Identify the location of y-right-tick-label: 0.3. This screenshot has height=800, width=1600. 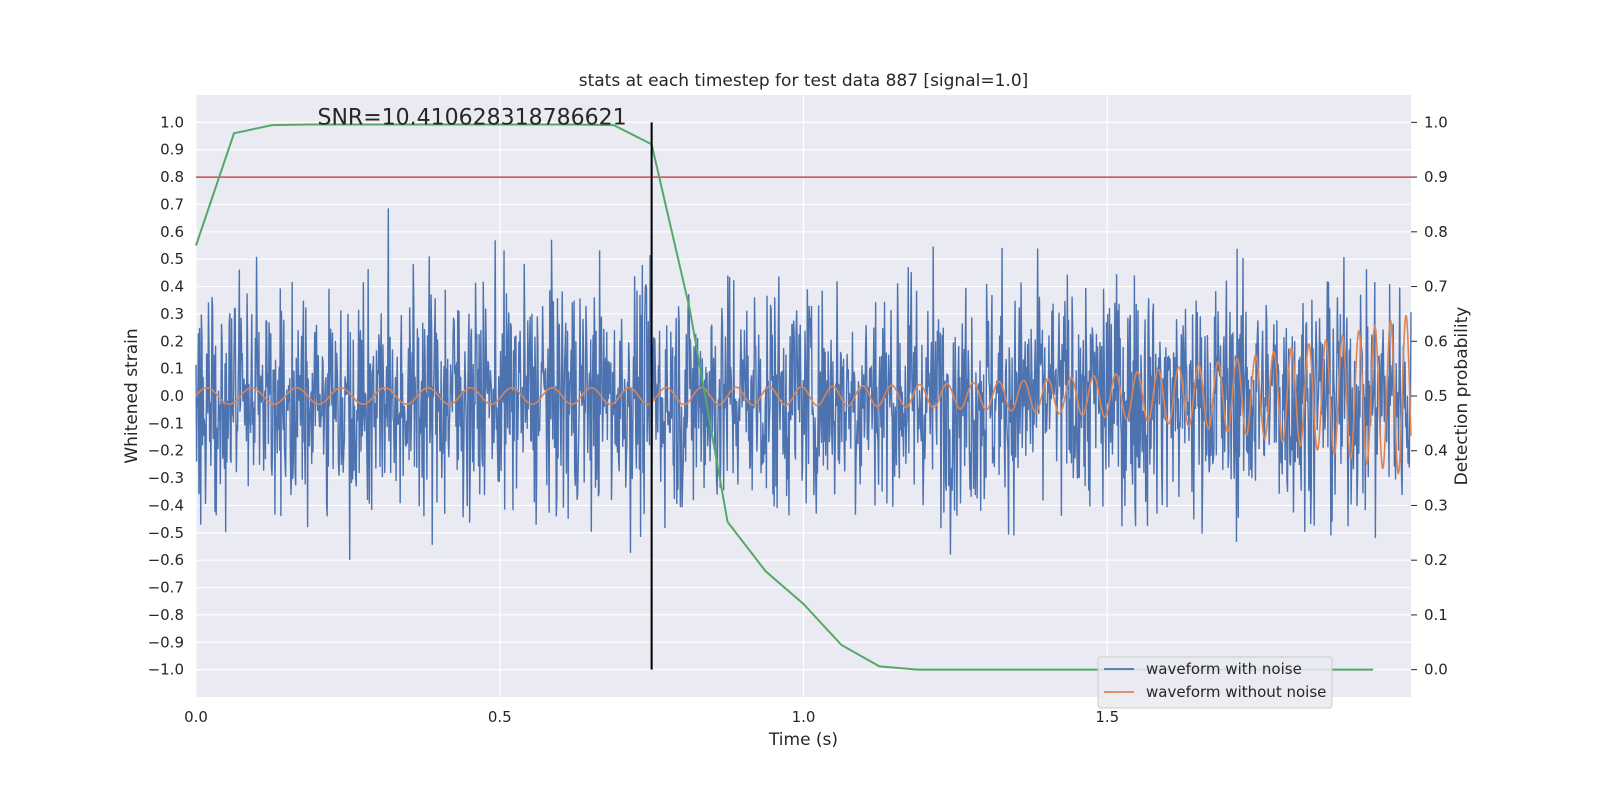
(1436, 505).